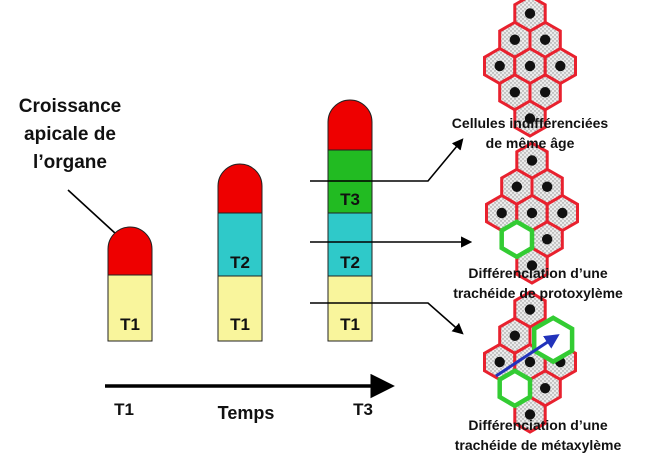 The height and width of the screenshot is (471, 660). I want to click on cell-clusters, so click(531, 217).